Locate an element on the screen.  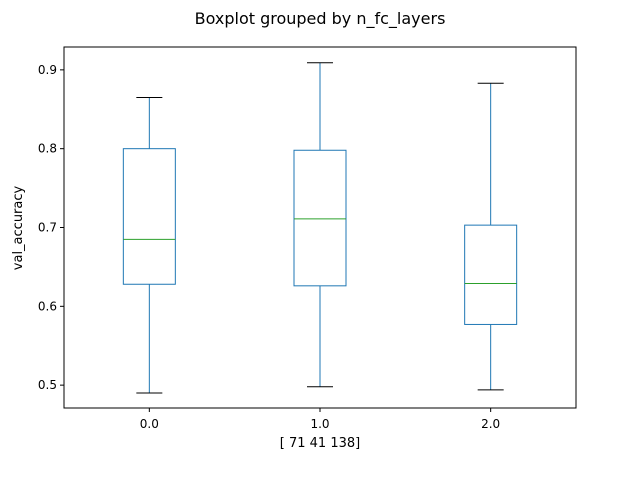
y-tick-label: 0.6 is located at coordinates (47, 306).